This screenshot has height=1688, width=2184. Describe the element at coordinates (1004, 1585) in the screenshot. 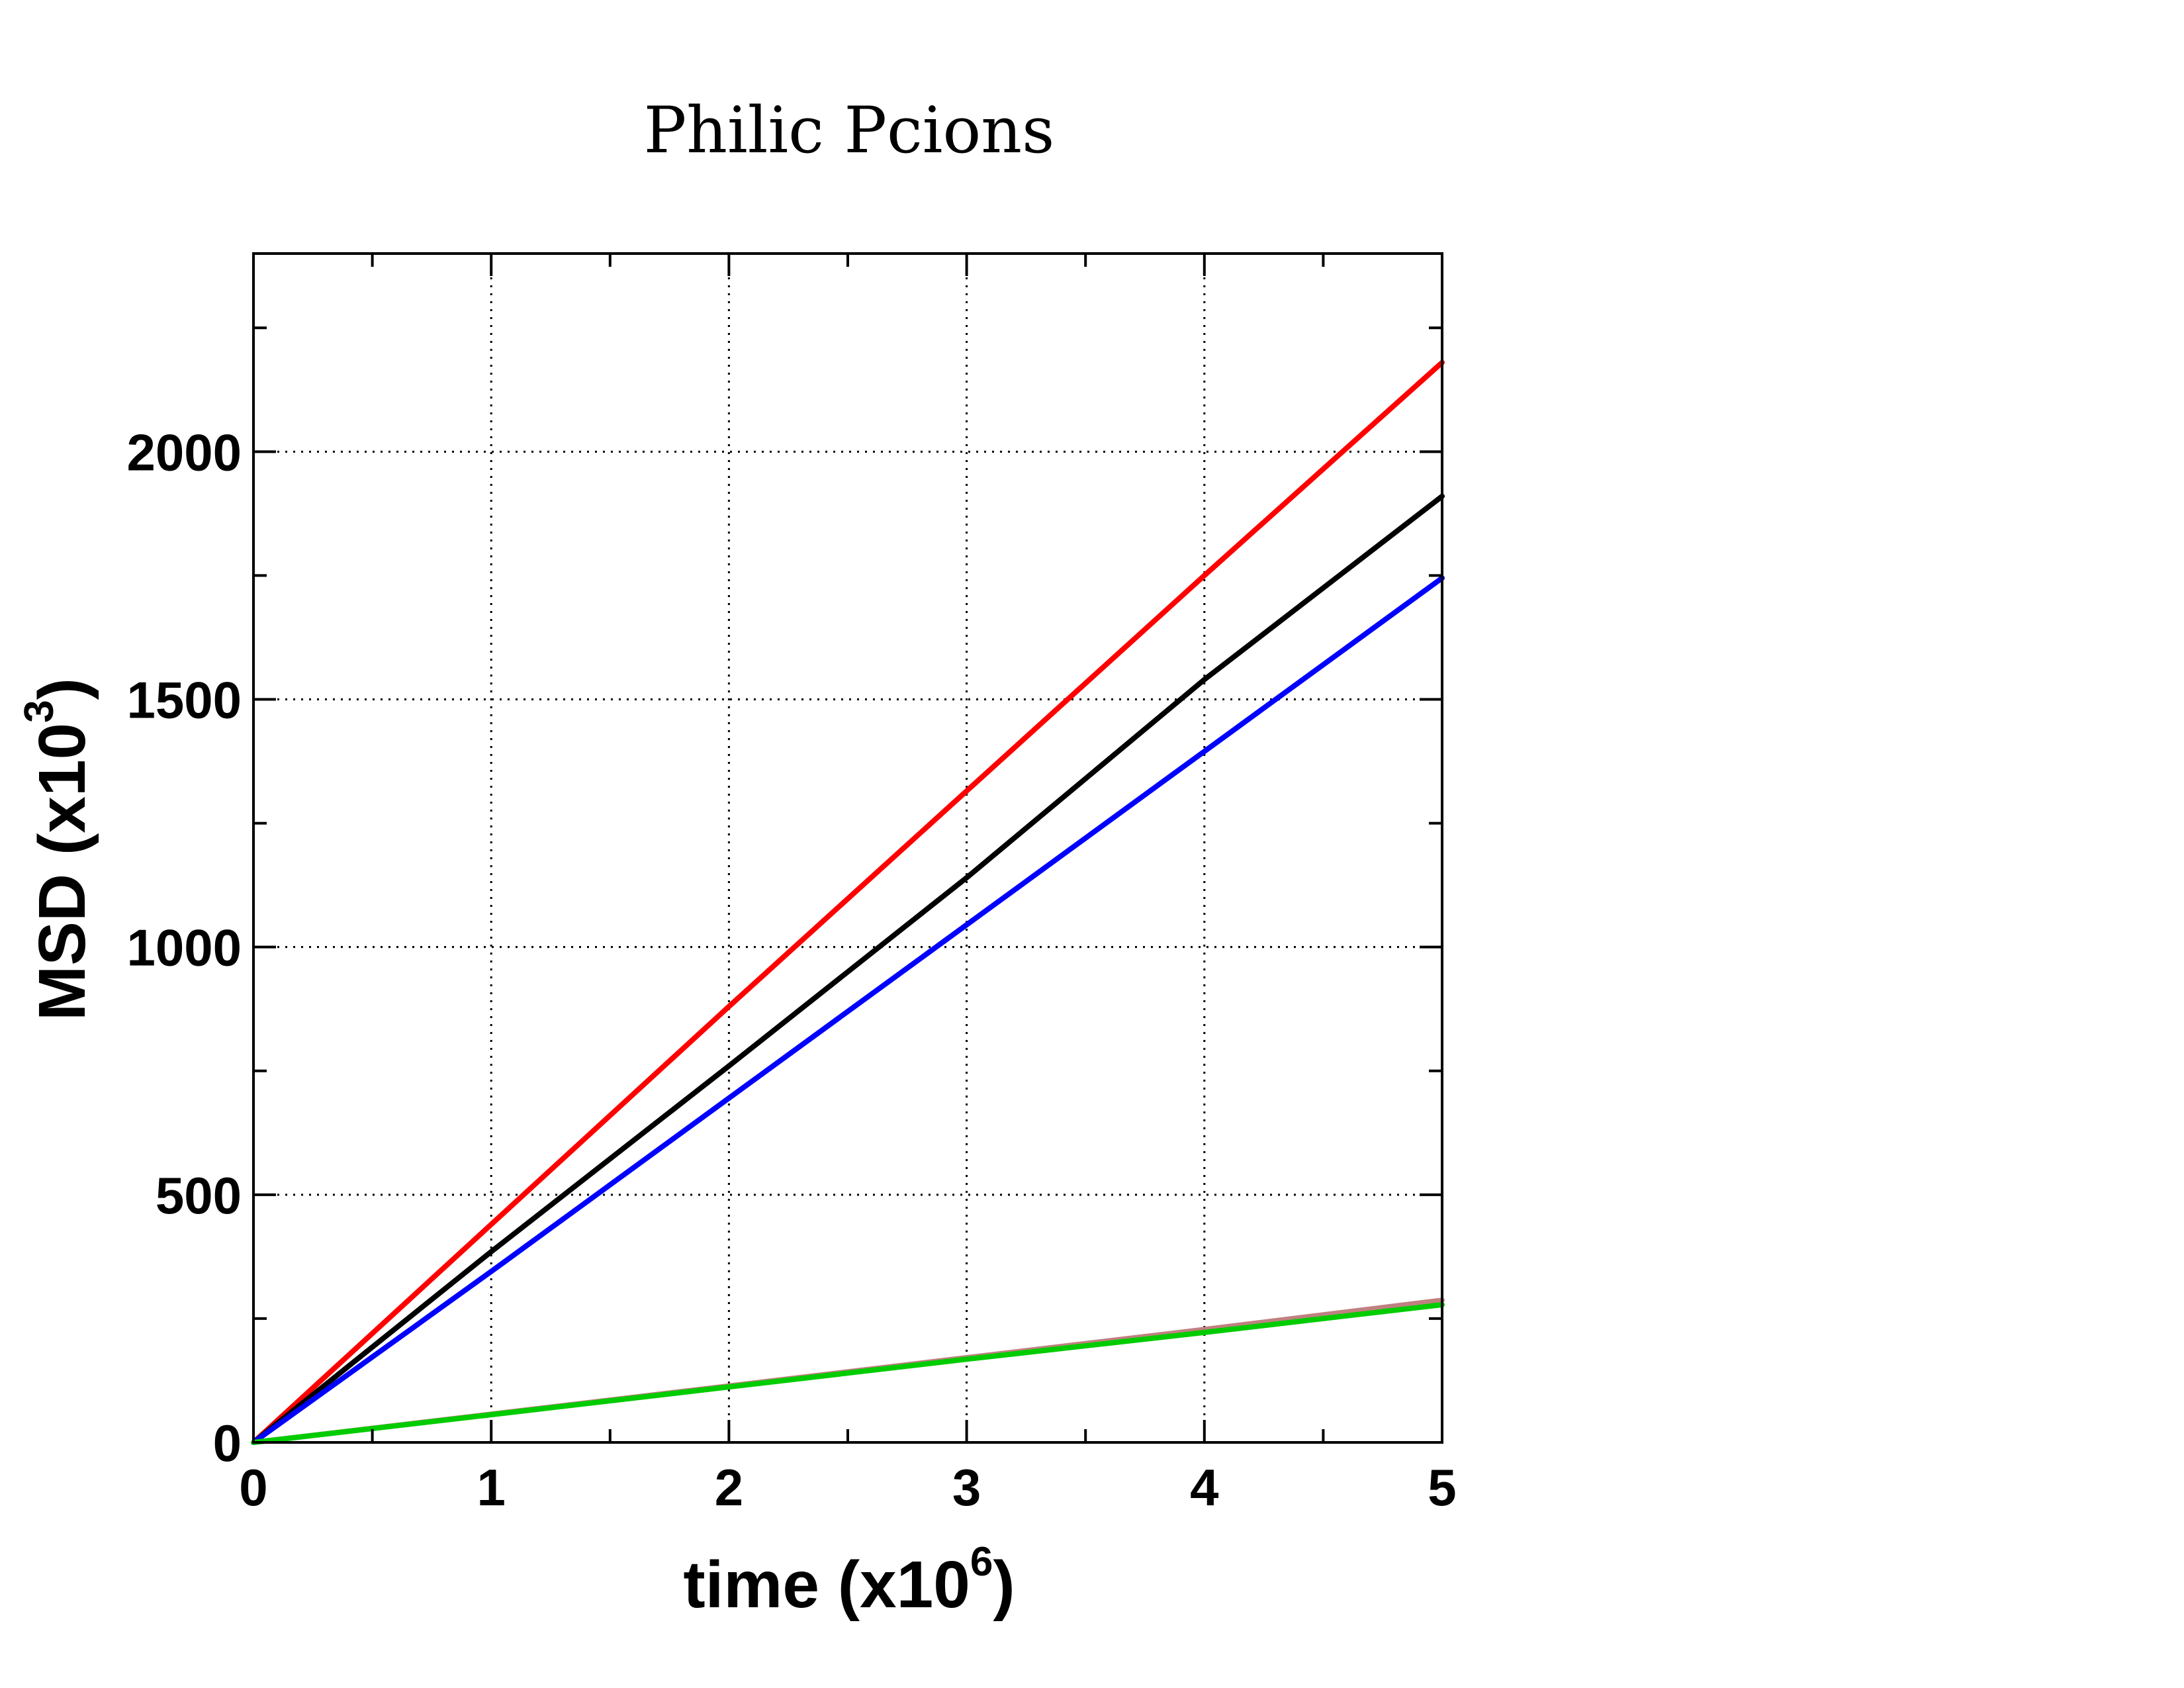

I see `x-axis-label-end: )` at that location.